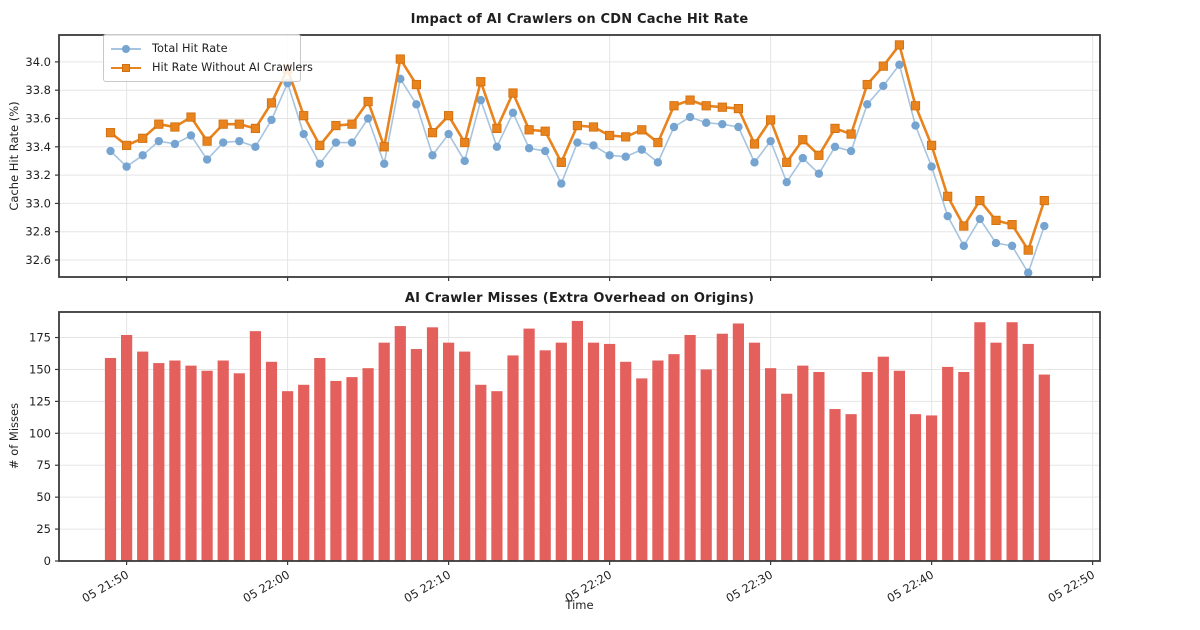  I want to click on y-tick-label: 175, so click(40, 338).